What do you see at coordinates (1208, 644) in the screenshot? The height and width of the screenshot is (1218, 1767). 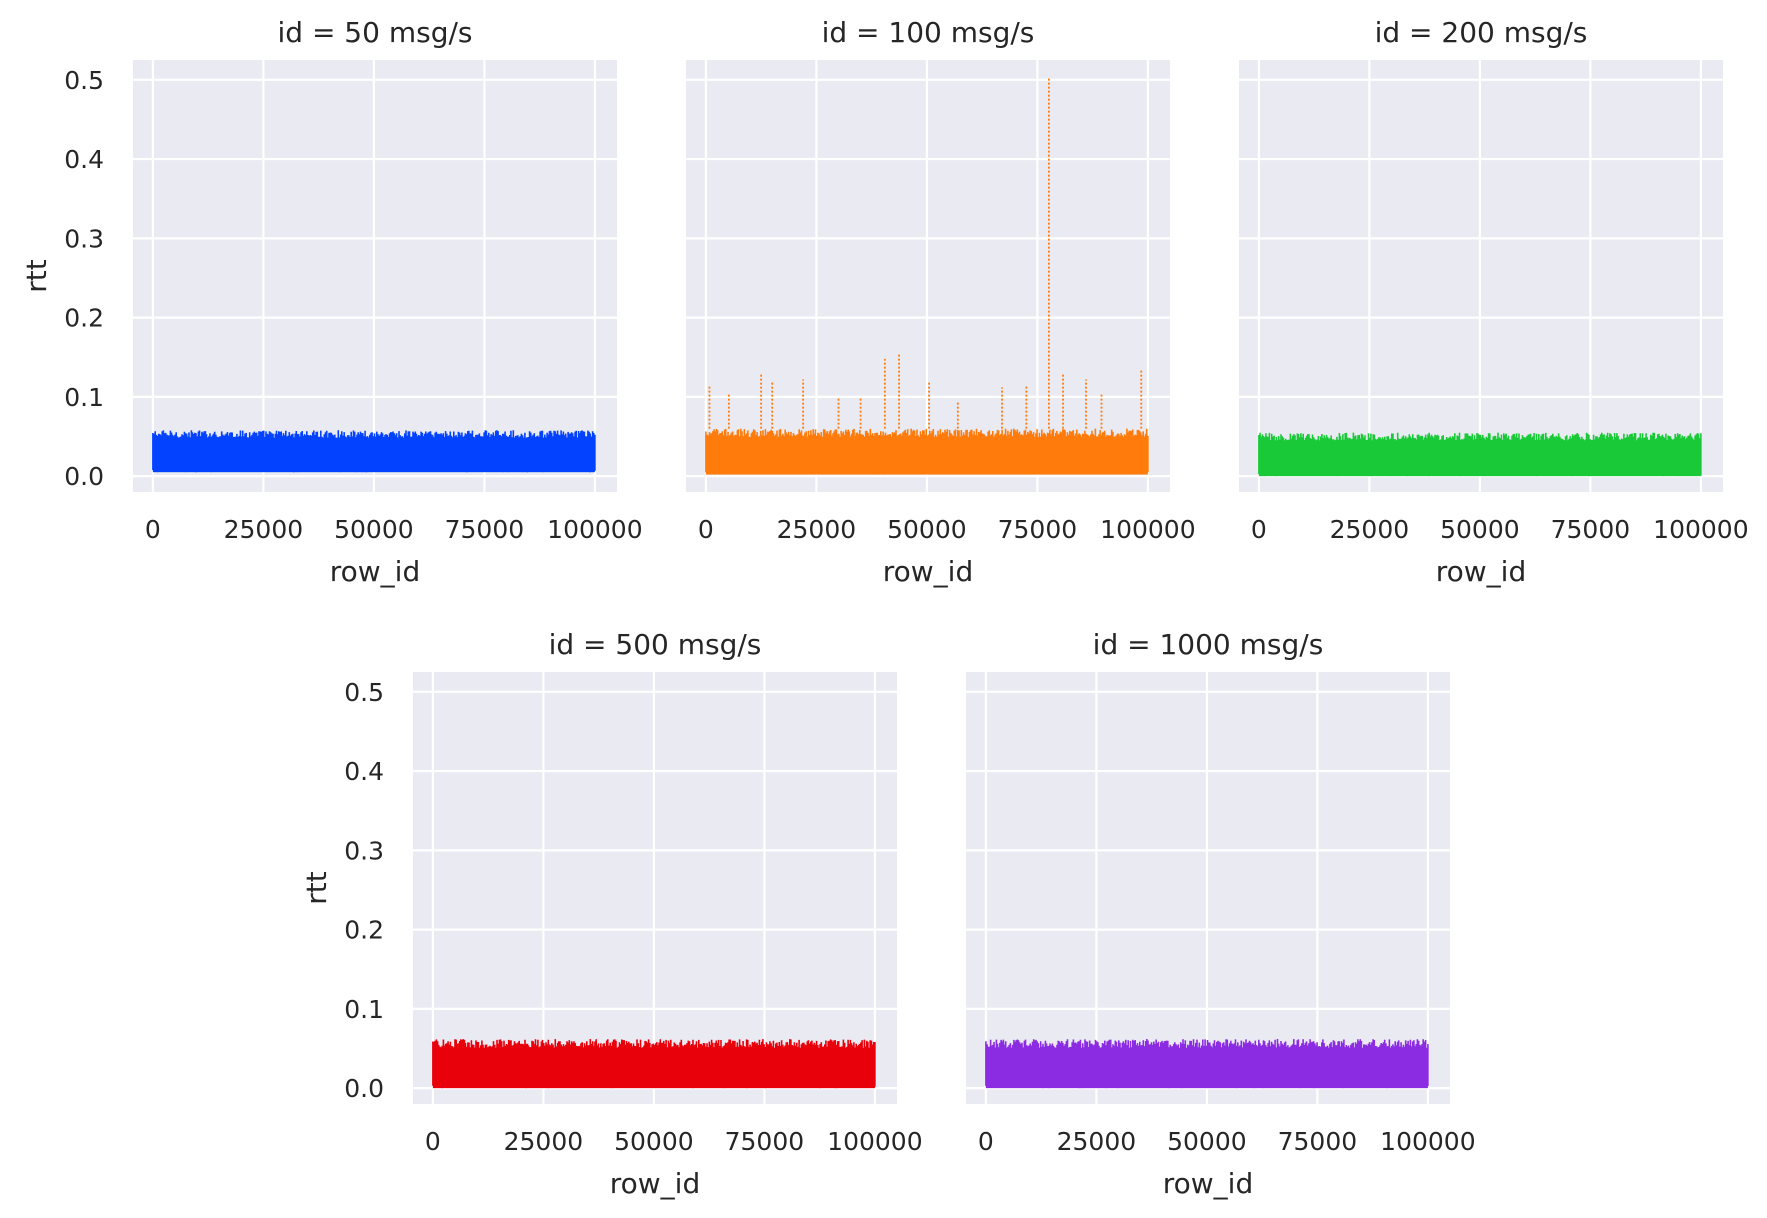 I see `facet-title: id = 1000 msg/s` at bounding box center [1208, 644].